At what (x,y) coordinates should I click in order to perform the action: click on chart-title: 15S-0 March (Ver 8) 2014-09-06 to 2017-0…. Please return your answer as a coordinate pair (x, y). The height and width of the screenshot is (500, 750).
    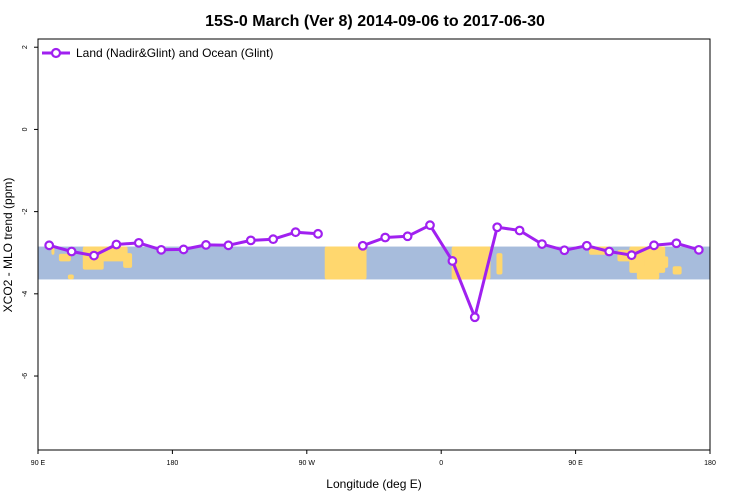
    Looking at the image, I should click on (375, 21).